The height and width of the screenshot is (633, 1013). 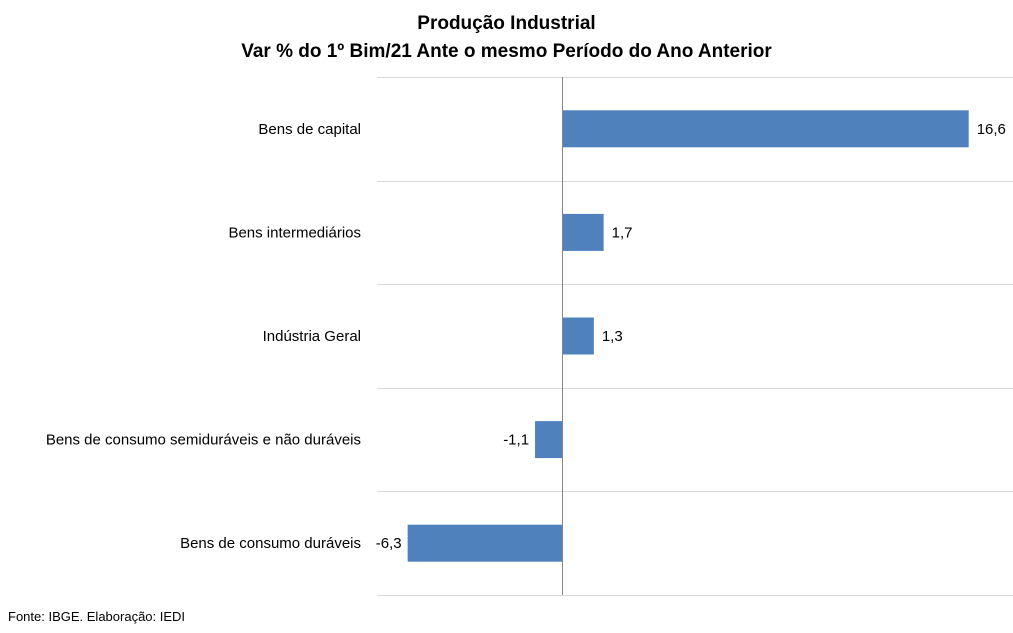 What do you see at coordinates (506, 23) in the screenshot?
I see `chart-title: Produção Industrial` at bounding box center [506, 23].